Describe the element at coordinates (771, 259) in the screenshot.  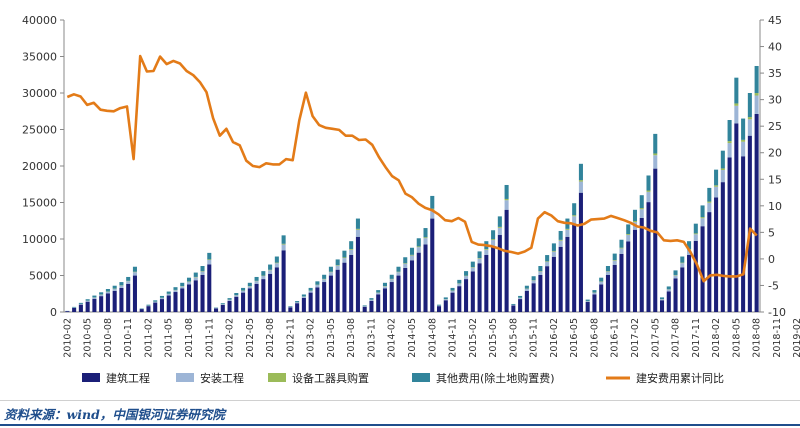
I see `y2-tick-label: 0` at that location.